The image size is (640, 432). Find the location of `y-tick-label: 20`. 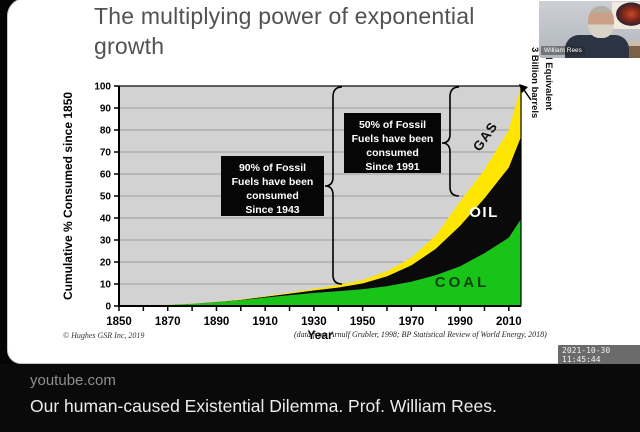

y-tick-label: 20 is located at coordinates (106, 263).